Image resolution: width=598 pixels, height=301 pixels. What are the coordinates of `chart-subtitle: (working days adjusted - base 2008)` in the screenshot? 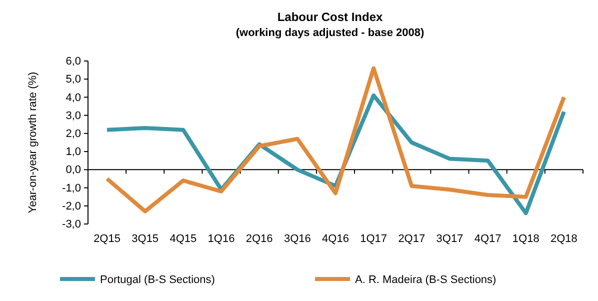 It's located at (330, 33).